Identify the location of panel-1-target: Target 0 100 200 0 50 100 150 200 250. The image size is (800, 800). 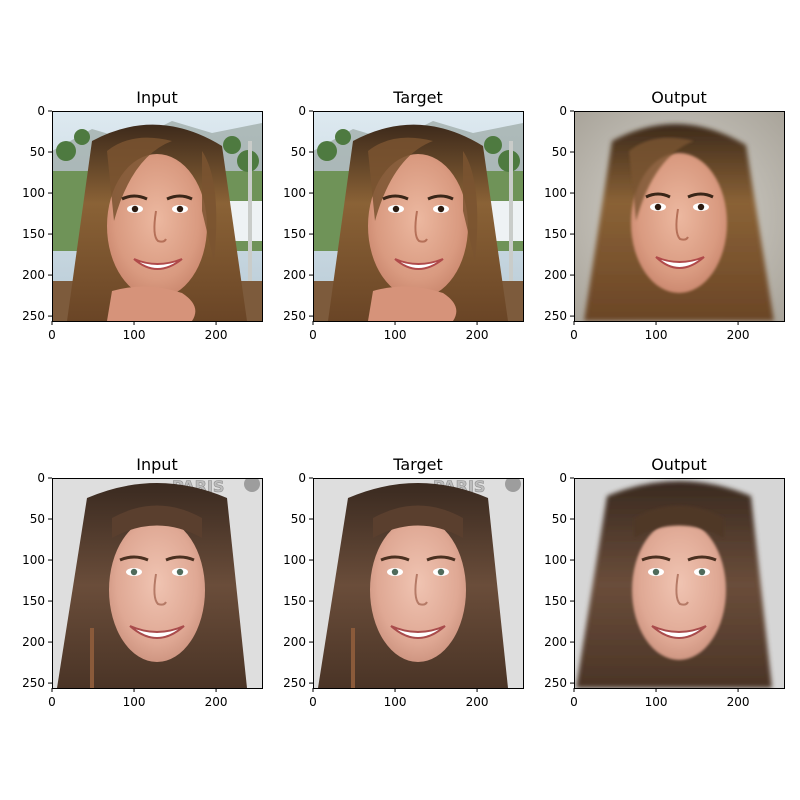
(403, 215).